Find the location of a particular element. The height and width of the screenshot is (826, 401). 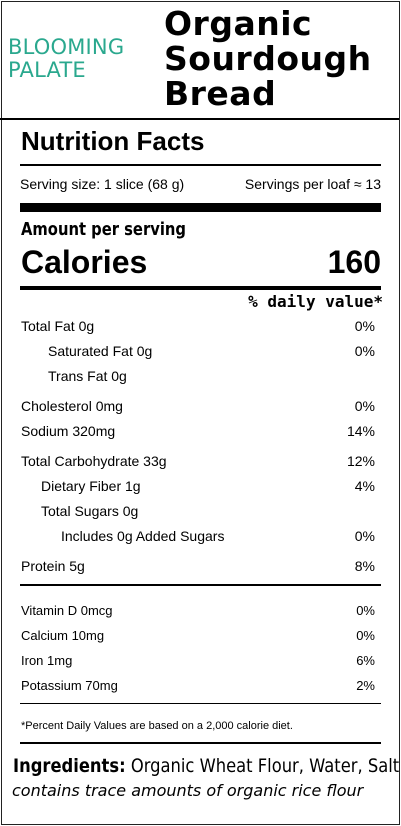

nutrient-dv: 12% is located at coordinates (360, 461).